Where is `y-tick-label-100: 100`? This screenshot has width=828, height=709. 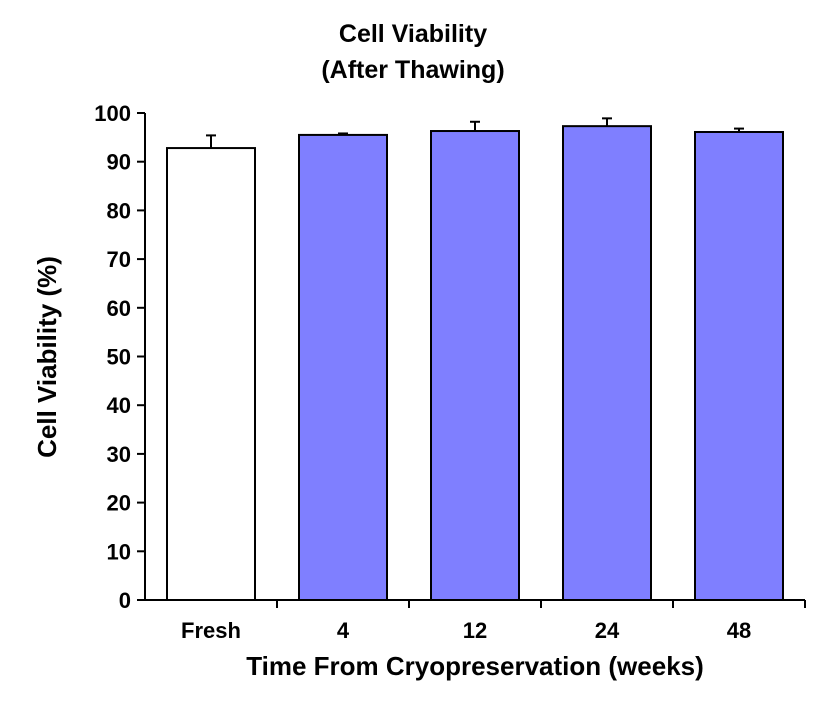 y-tick-label-100: 100 is located at coordinates (112, 113).